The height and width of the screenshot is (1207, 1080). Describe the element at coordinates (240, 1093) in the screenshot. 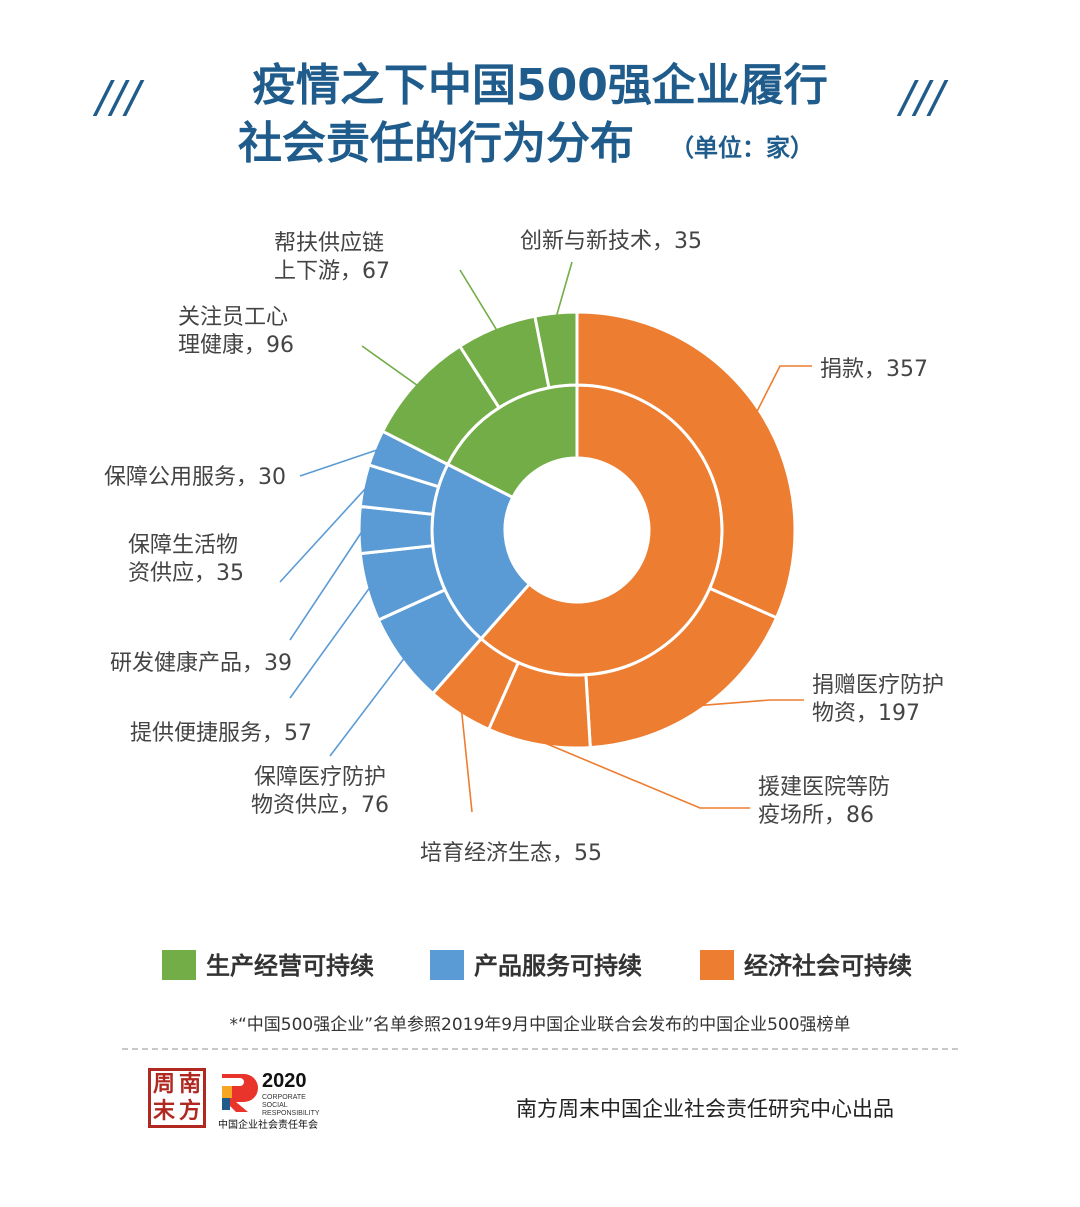

I see `csr-mark-icon` at that location.